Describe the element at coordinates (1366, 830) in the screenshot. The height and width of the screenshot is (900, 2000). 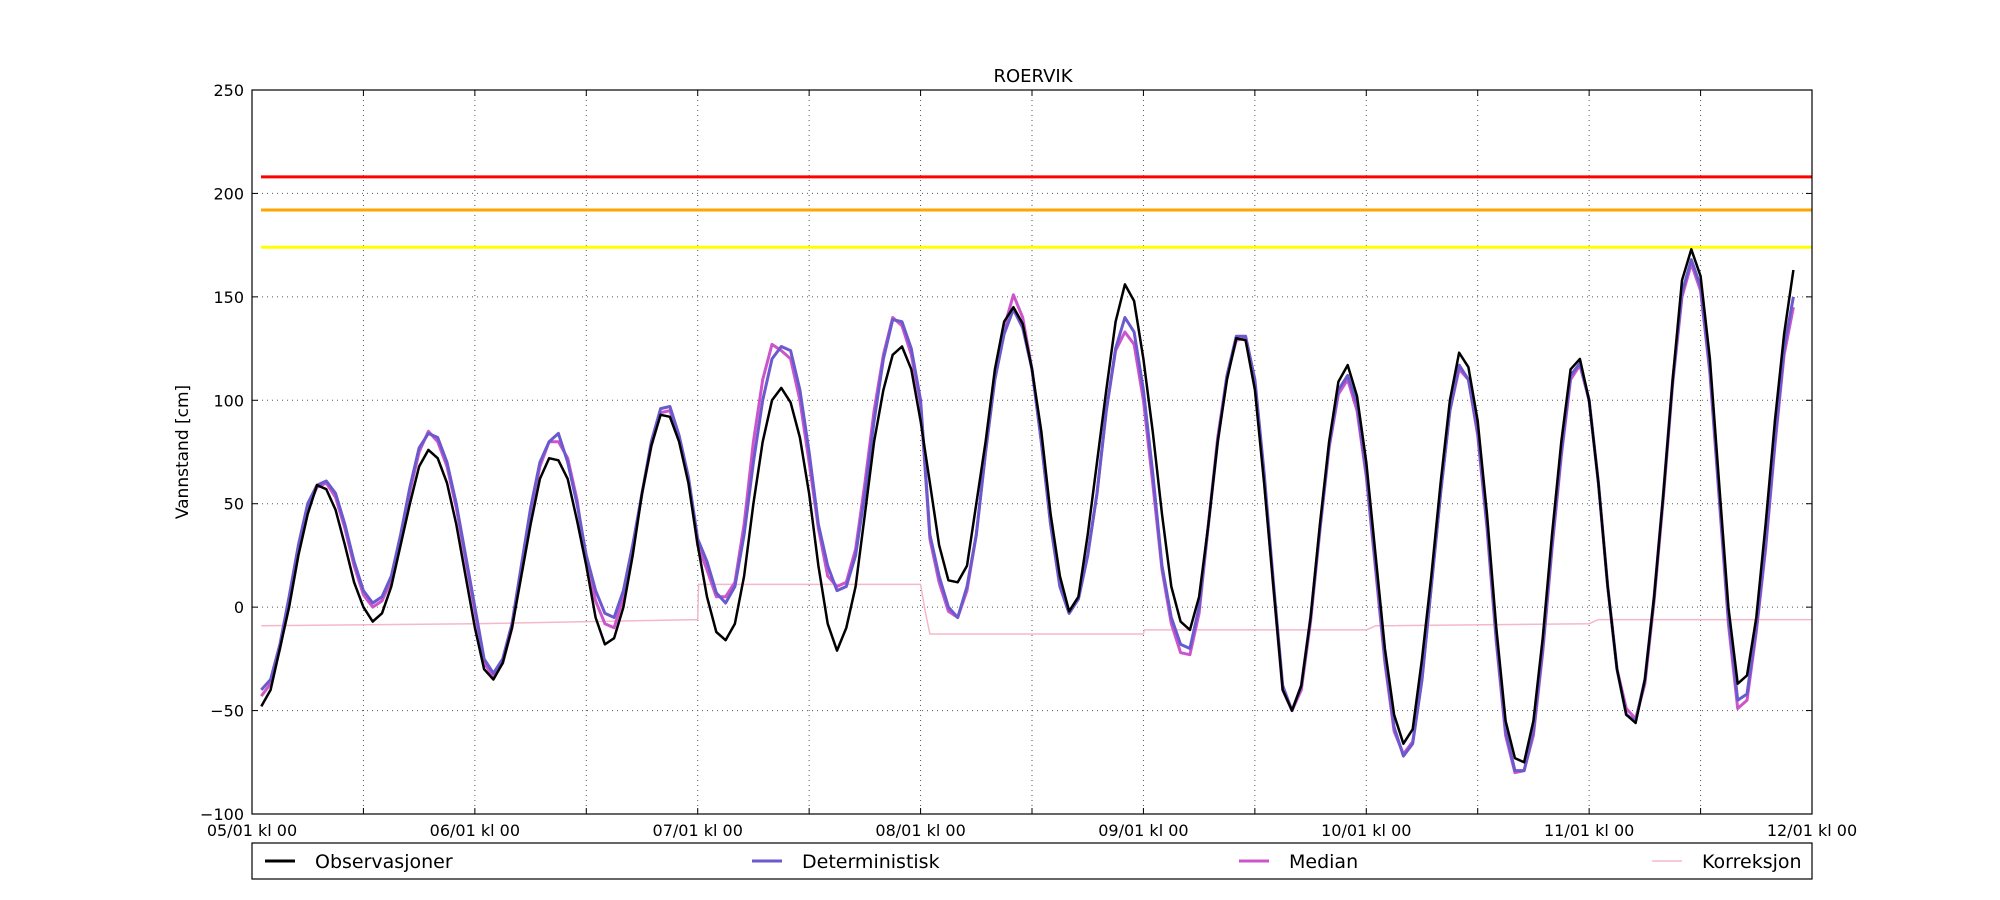
I see `x-tick-label: 10/01 kl 00` at that location.